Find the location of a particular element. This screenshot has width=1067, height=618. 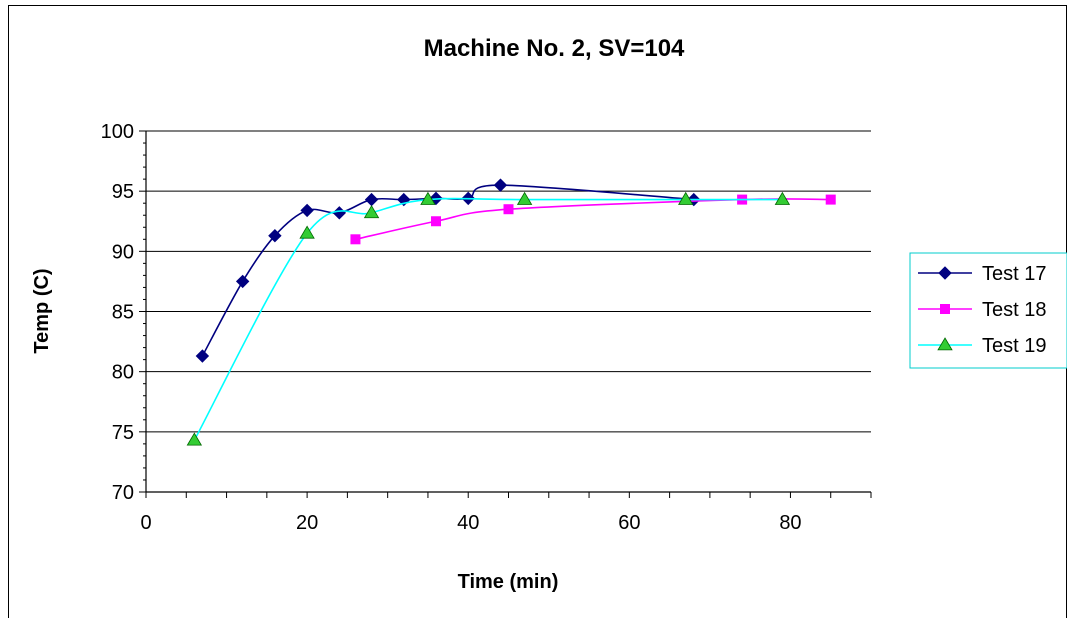

legend-label: Test 19 is located at coordinates (1014, 346).